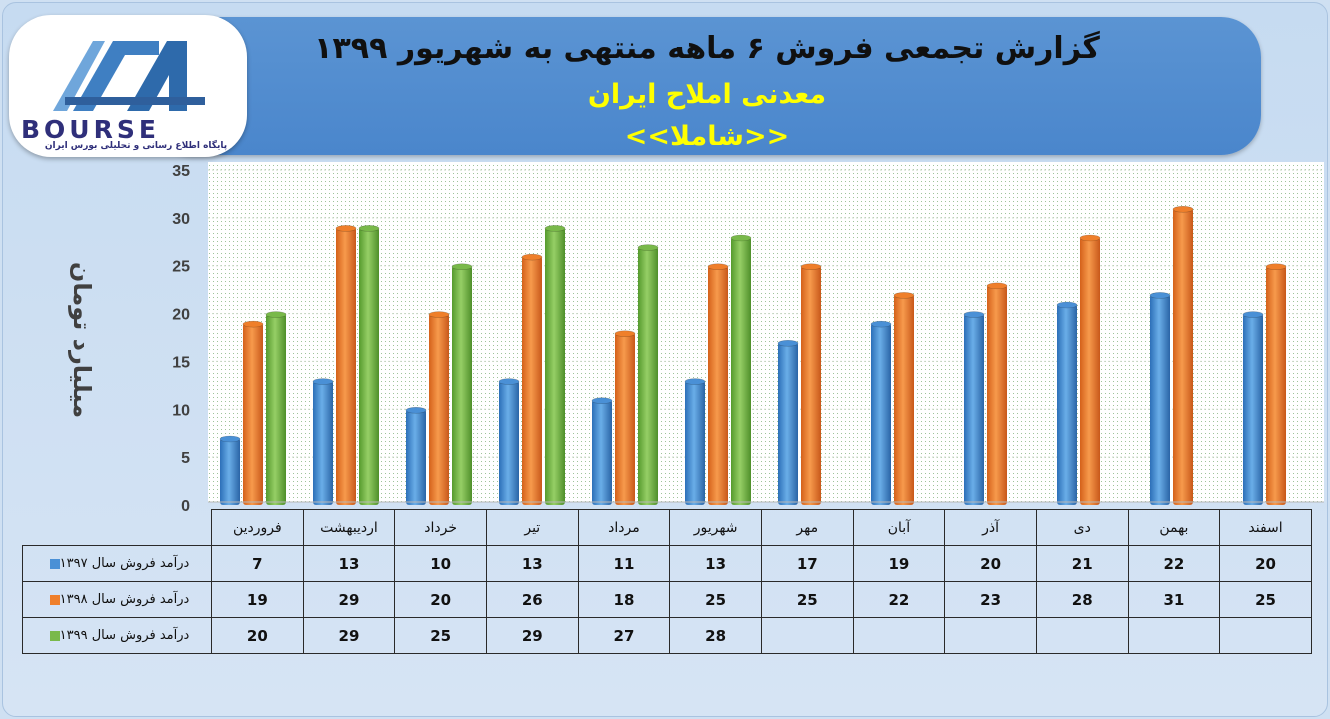 The height and width of the screenshot is (719, 1330). What do you see at coordinates (624, 599) in the screenshot?
I see `data-label: 18` at bounding box center [624, 599].